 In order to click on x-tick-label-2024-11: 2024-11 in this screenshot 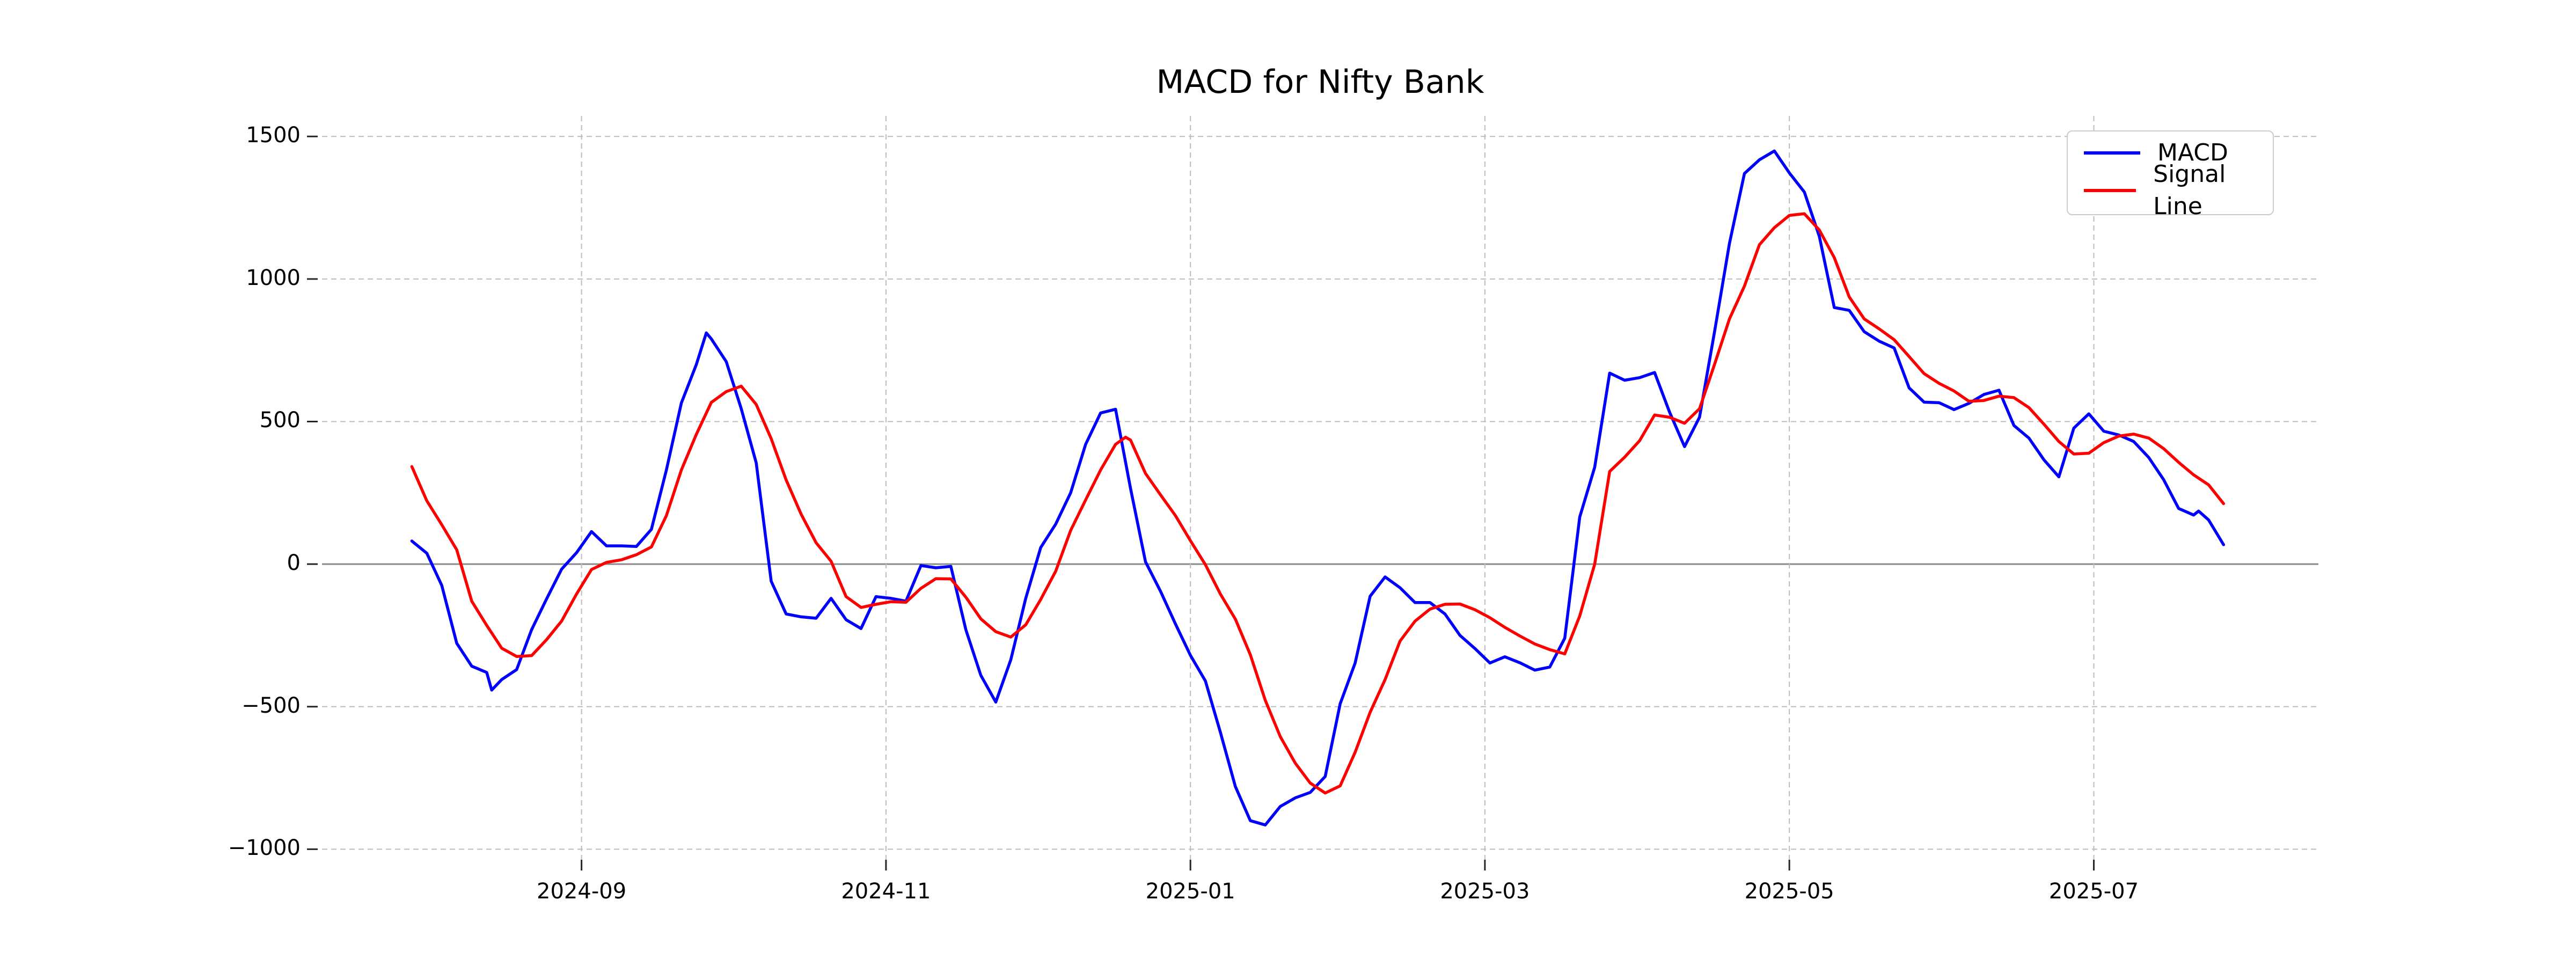, I will do `click(886, 891)`.